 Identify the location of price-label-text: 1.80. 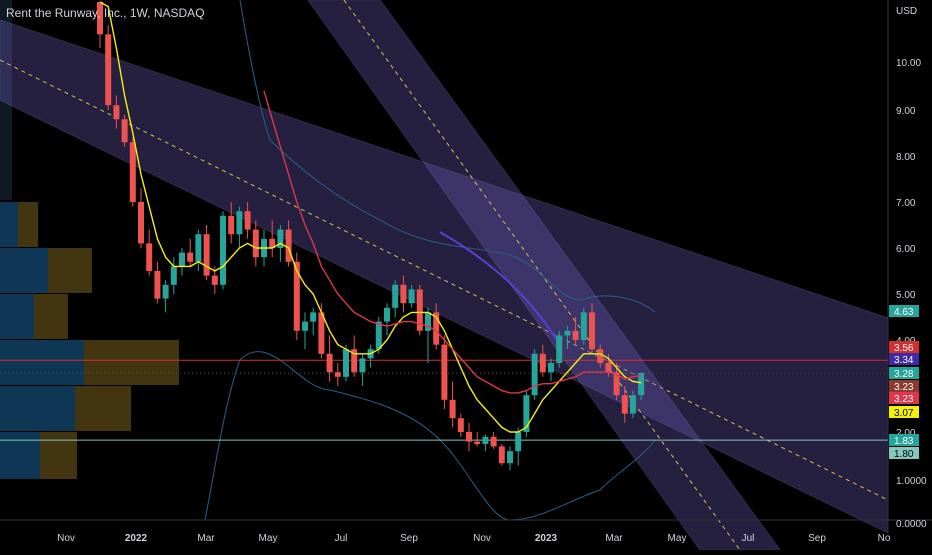
(904, 454).